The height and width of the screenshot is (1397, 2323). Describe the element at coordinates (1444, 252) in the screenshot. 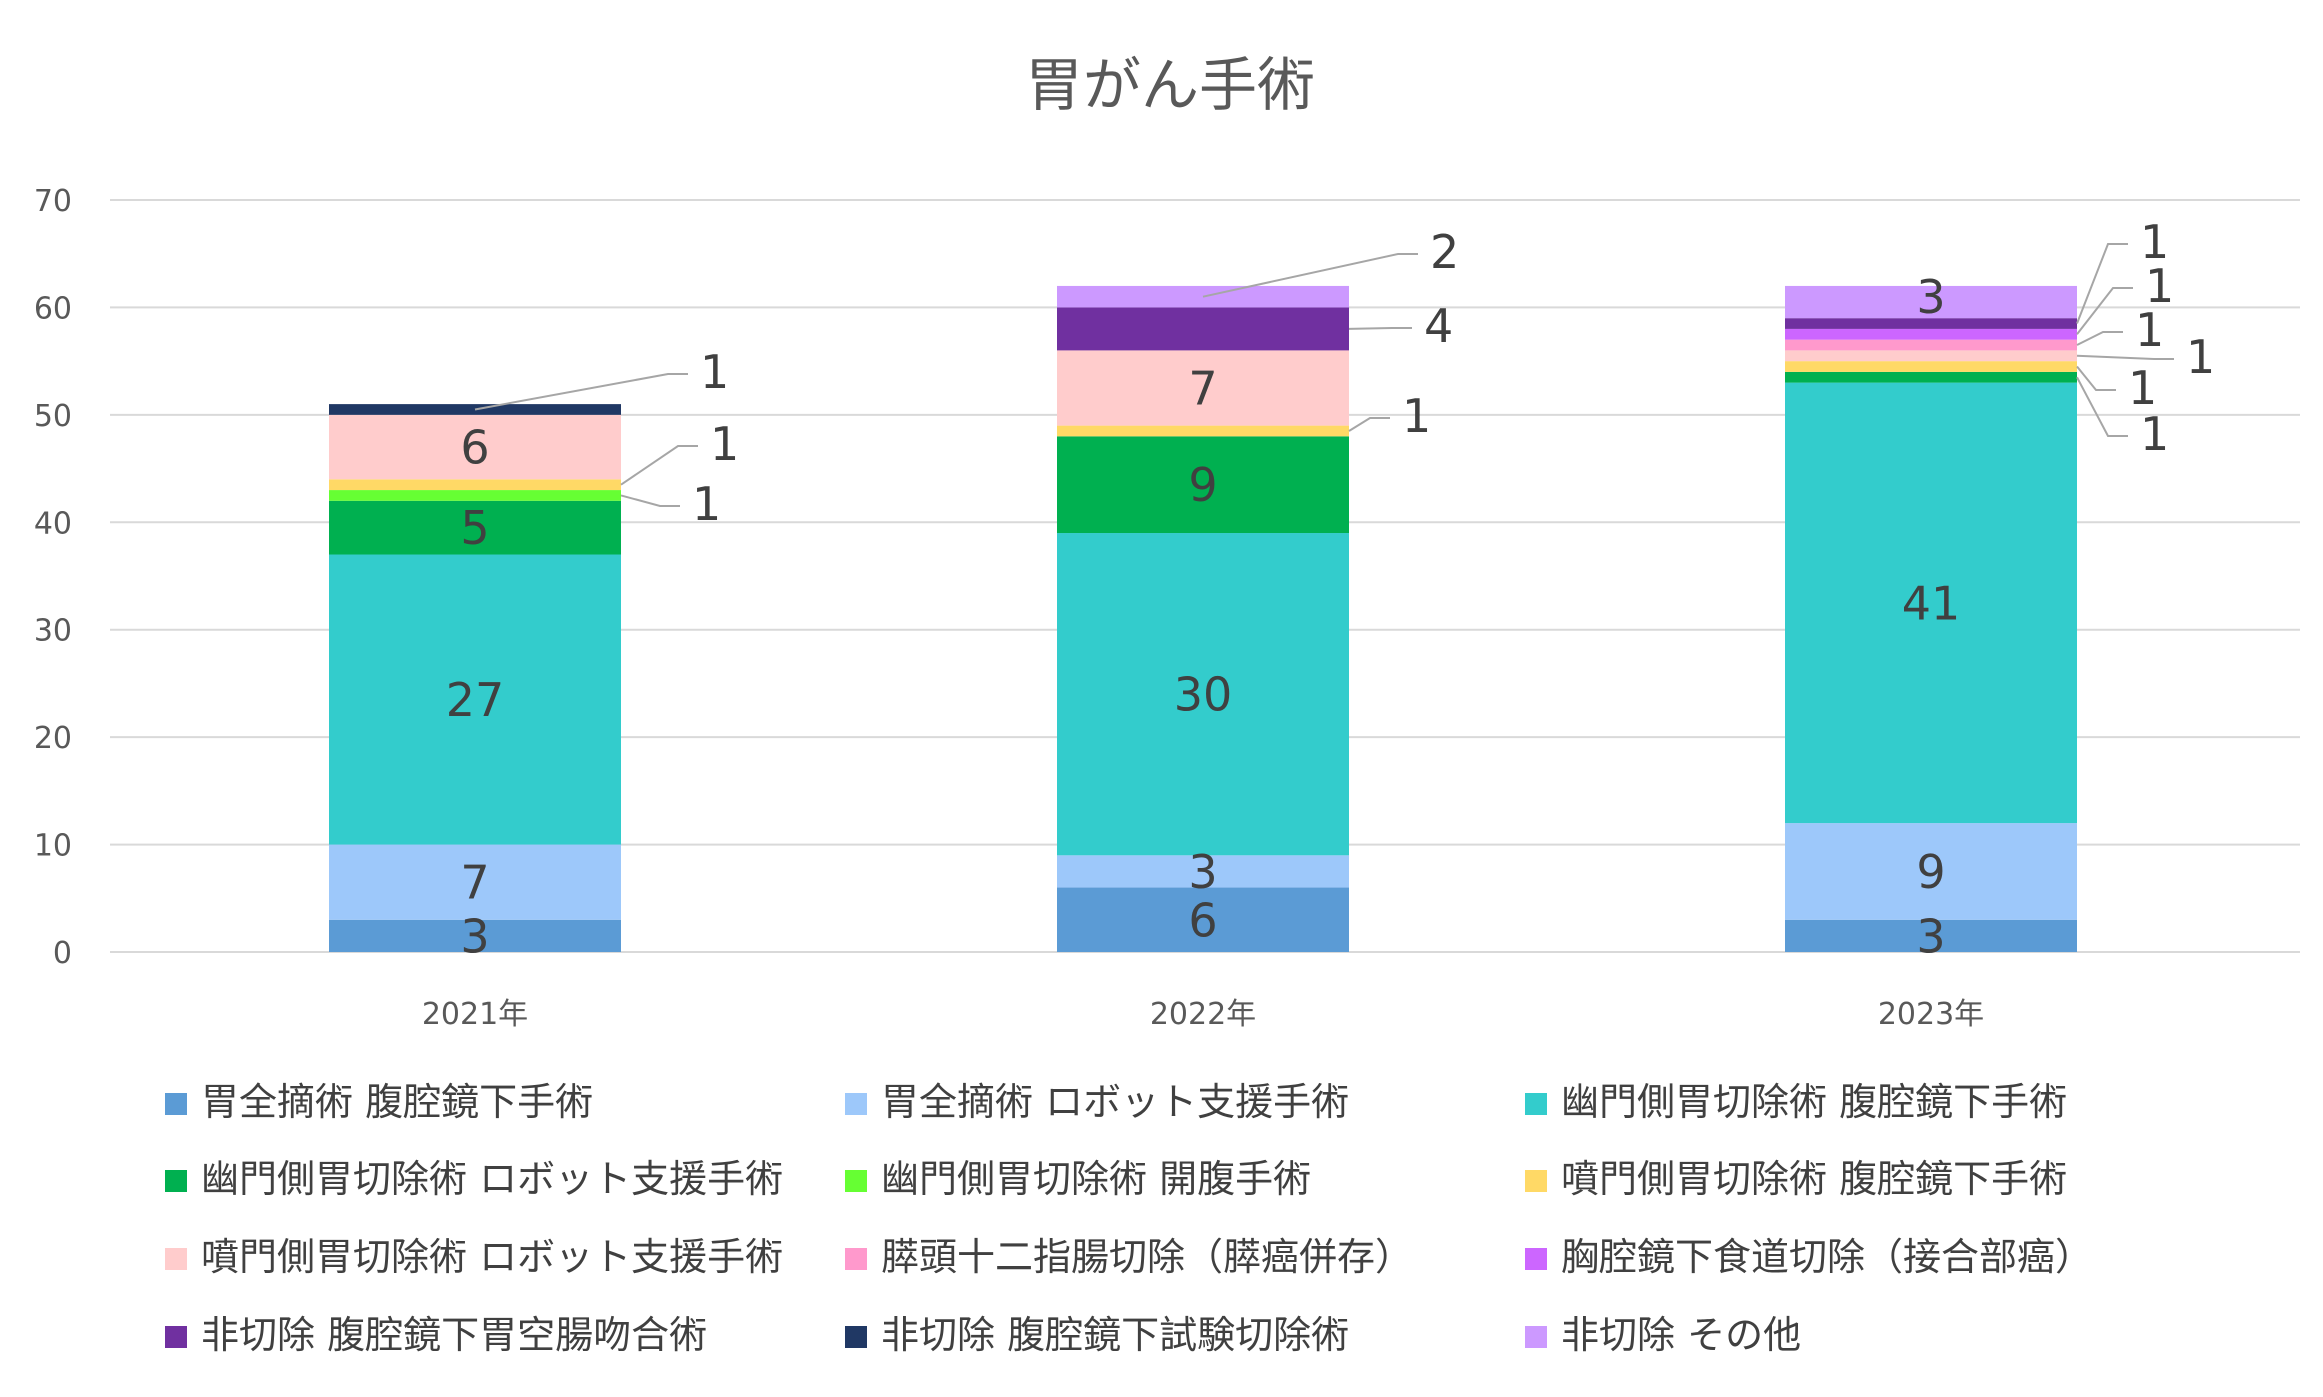

I see `callout-label: 2` at that location.